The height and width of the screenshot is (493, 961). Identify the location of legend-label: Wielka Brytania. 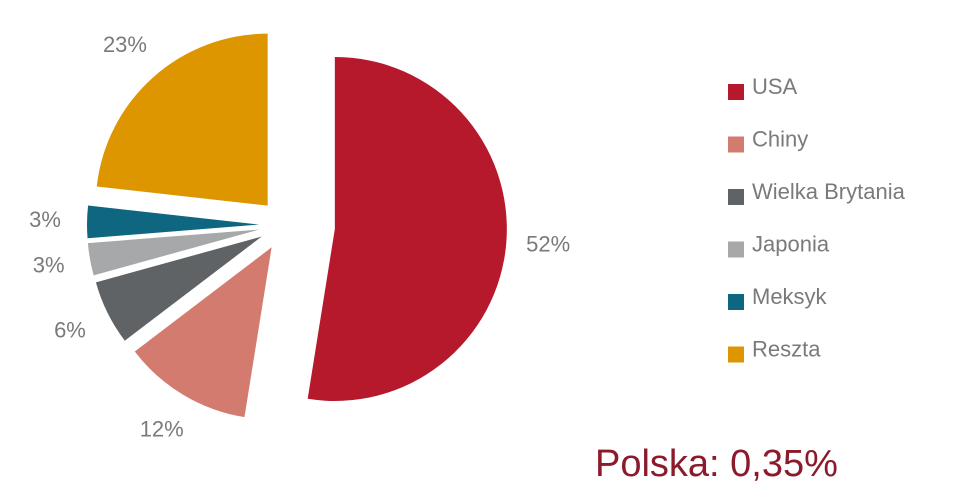
(829, 191).